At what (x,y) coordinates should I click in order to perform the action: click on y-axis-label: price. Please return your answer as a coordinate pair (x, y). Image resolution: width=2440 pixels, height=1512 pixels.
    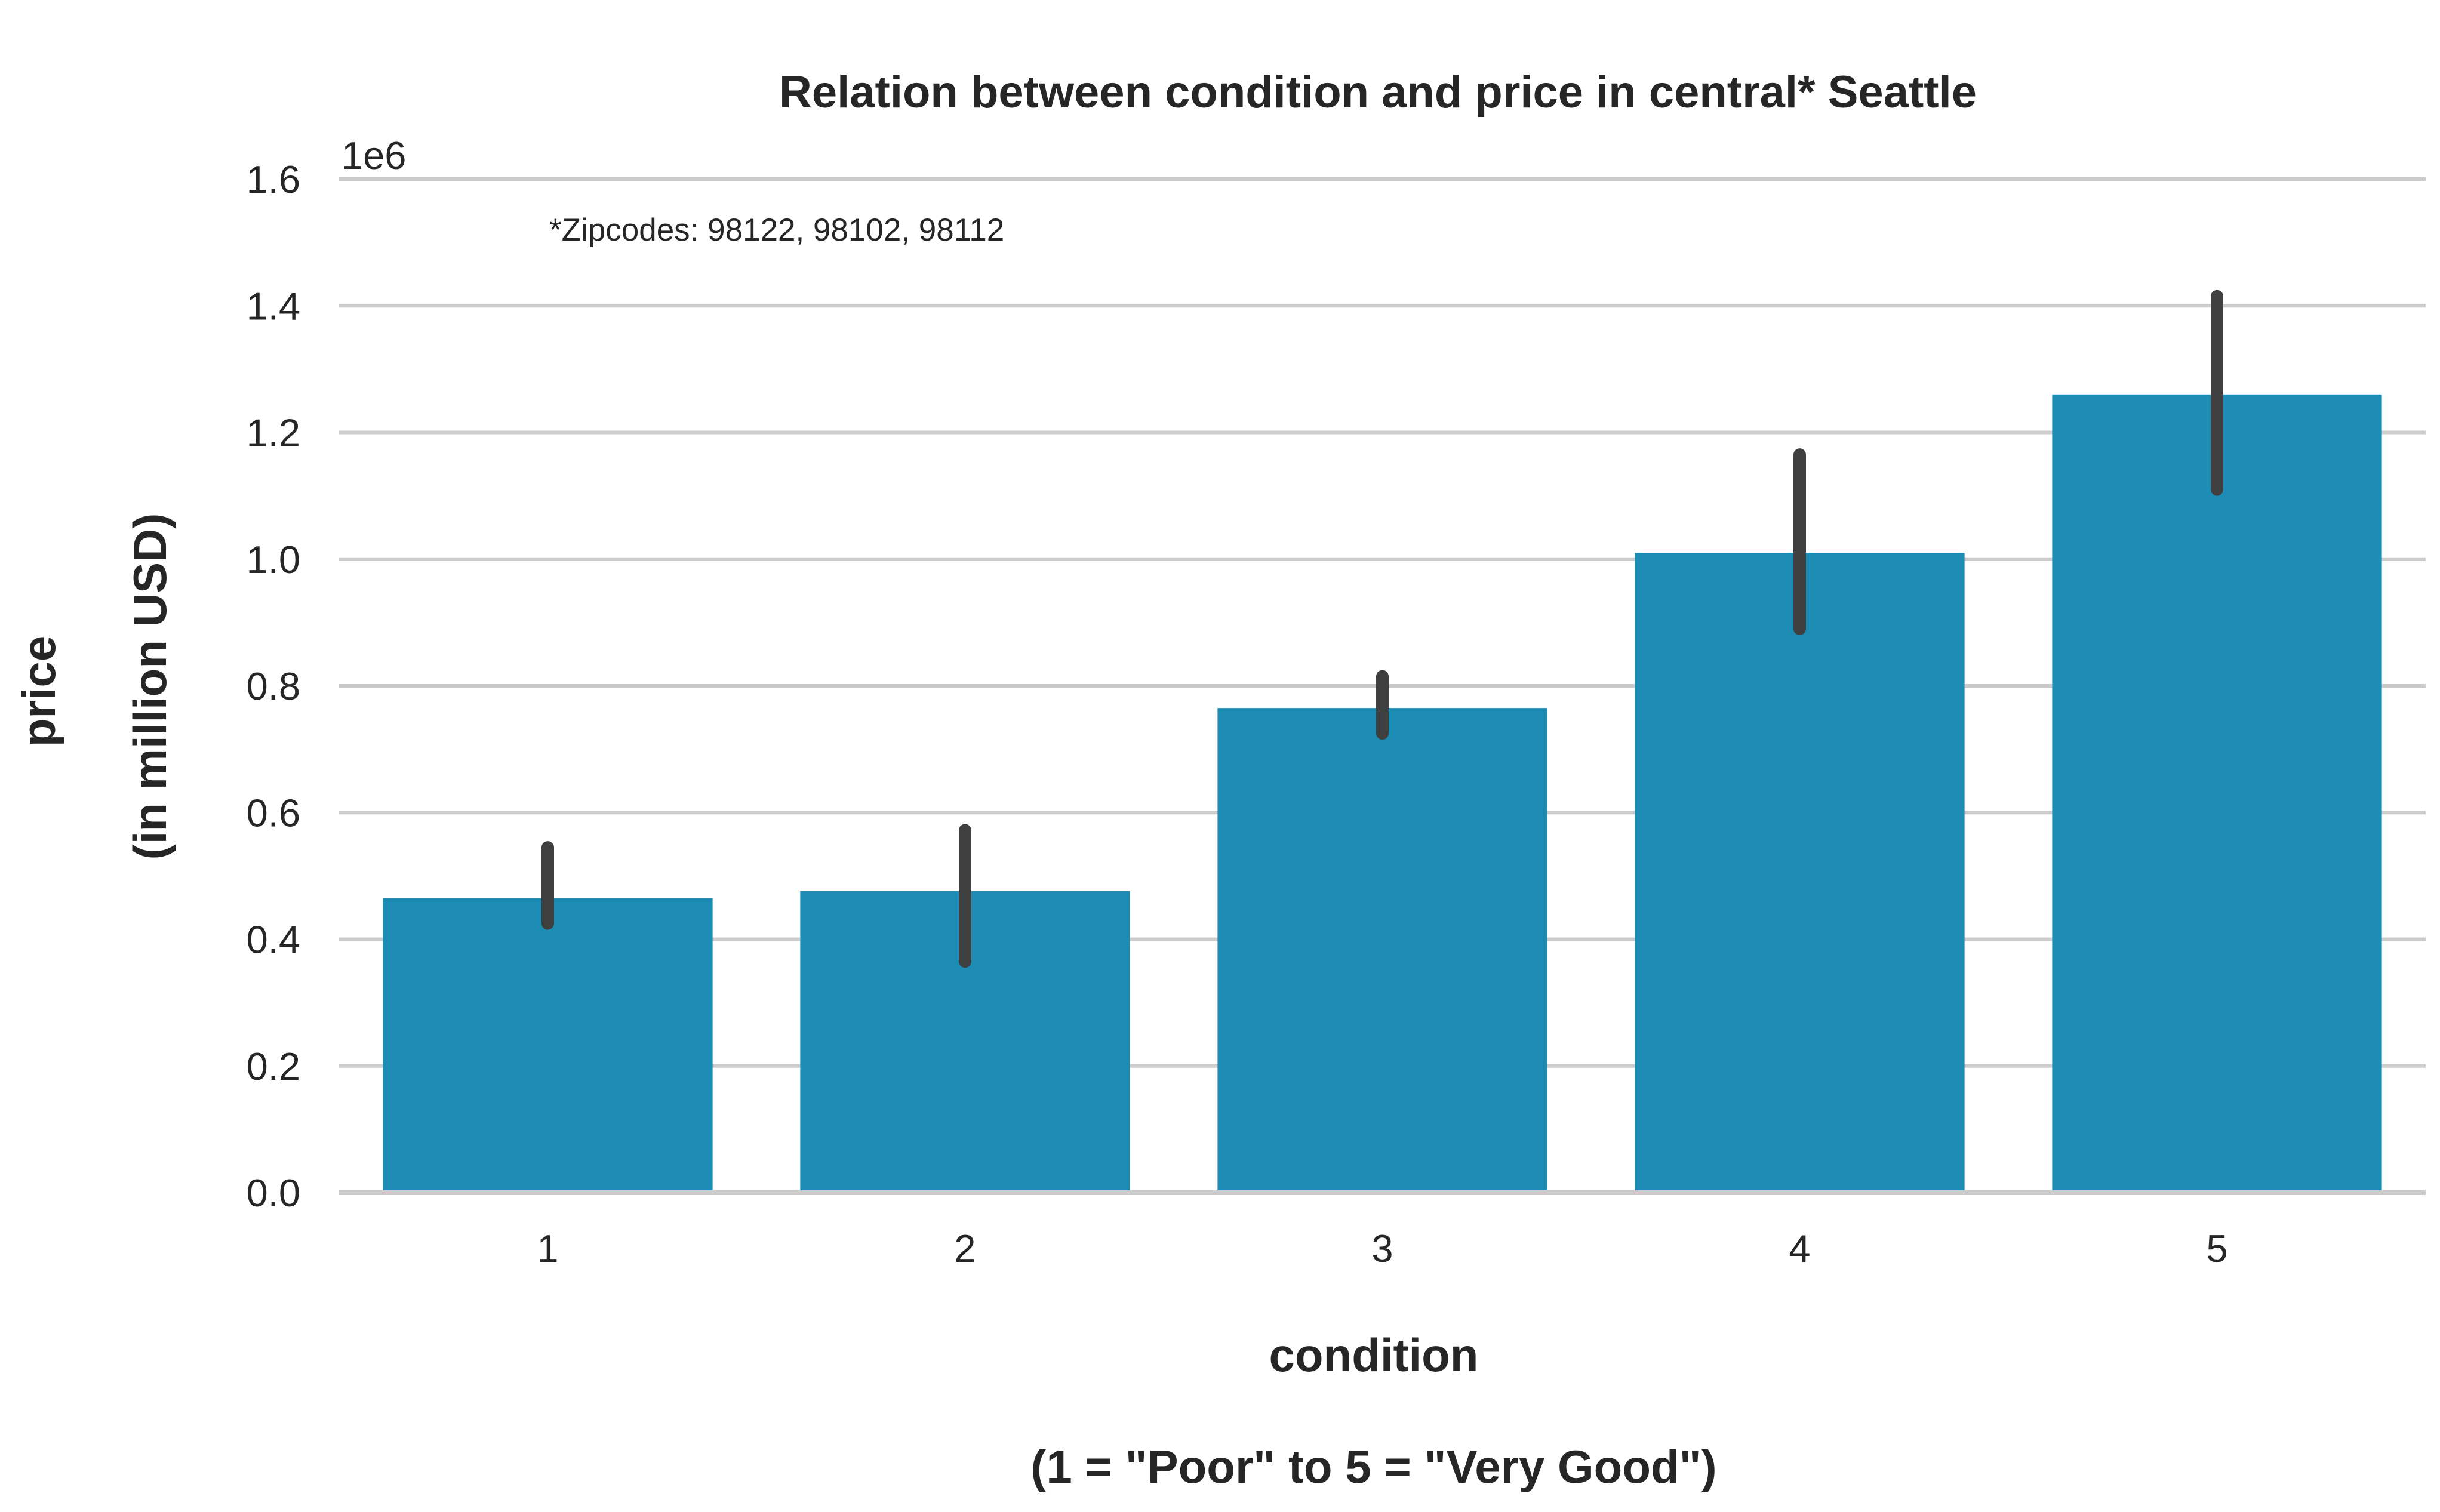
    Looking at the image, I should click on (39, 691).